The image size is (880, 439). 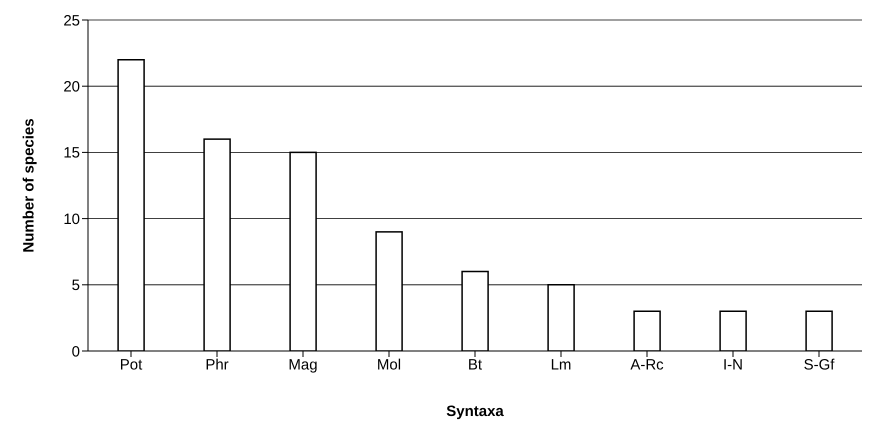 What do you see at coordinates (217, 365) in the screenshot?
I see `x-tick-label: Phr` at bounding box center [217, 365].